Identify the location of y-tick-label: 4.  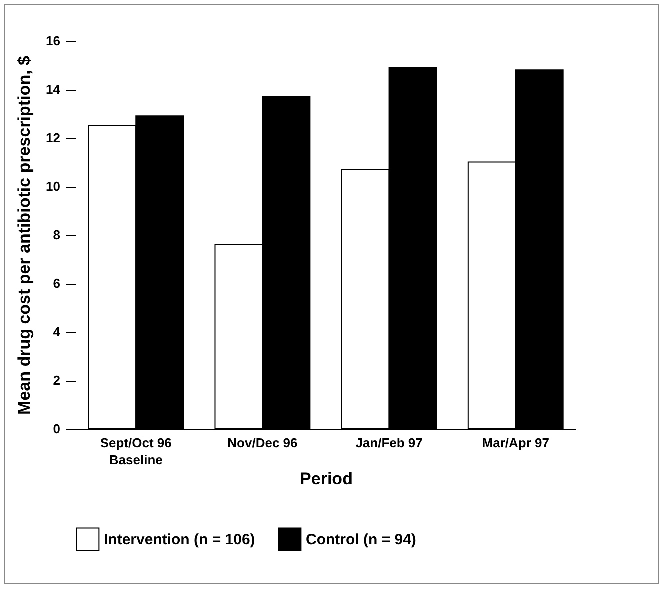
(57, 332).